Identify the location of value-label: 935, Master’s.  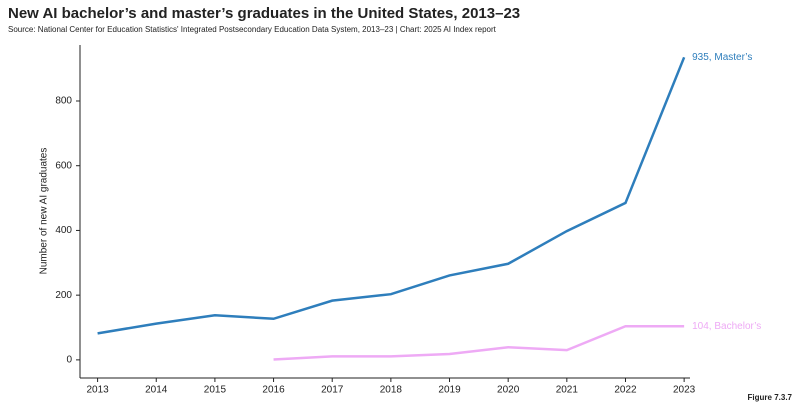
(722, 57).